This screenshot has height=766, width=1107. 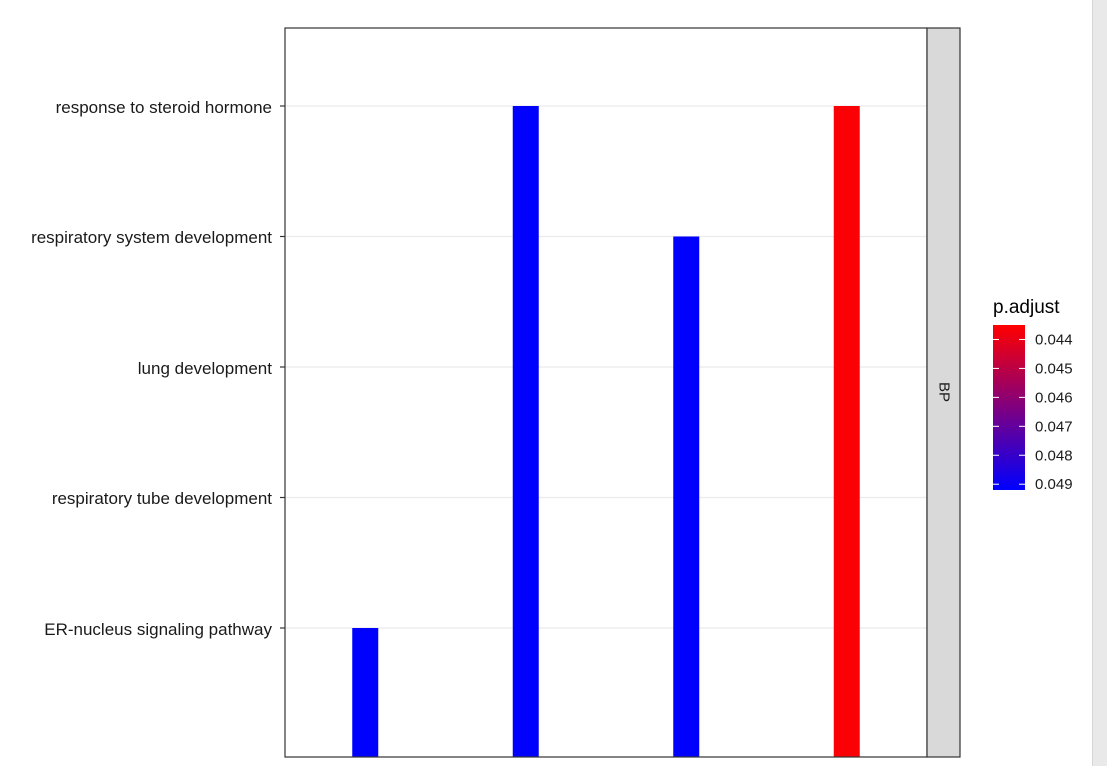 I want to click on window-scrollbar, so click(x=1099, y=383).